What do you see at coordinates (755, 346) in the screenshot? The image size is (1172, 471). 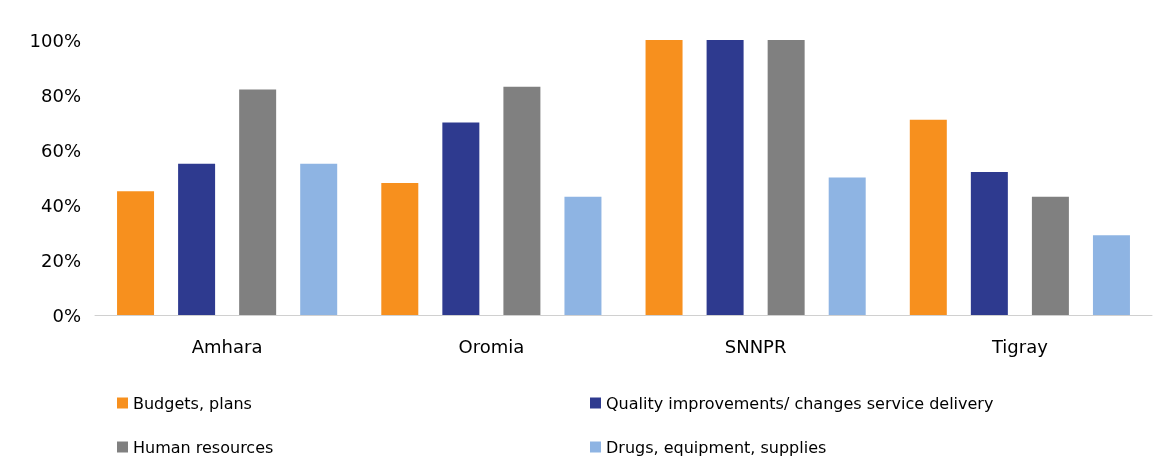 I see `x-tick-label: SNNPR` at bounding box center [755, 346].